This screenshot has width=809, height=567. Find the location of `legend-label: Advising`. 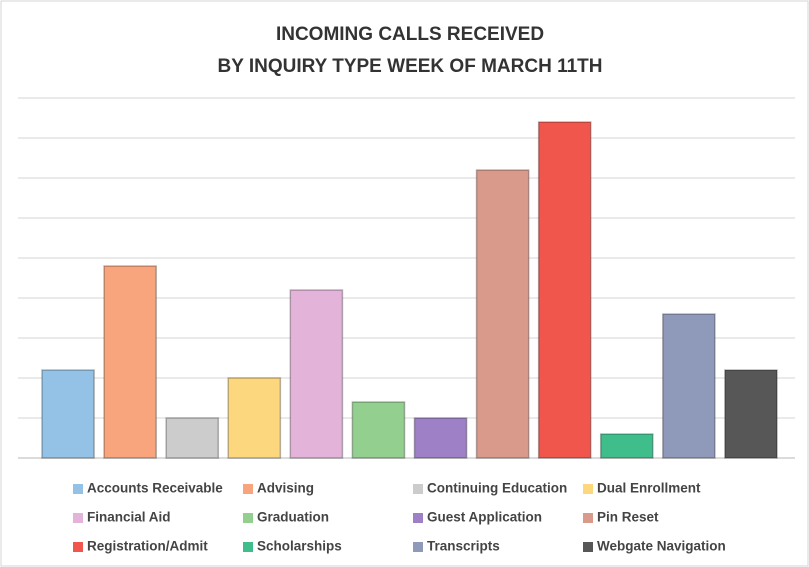

legend-label: Advising is located at coordinates (285, 488).